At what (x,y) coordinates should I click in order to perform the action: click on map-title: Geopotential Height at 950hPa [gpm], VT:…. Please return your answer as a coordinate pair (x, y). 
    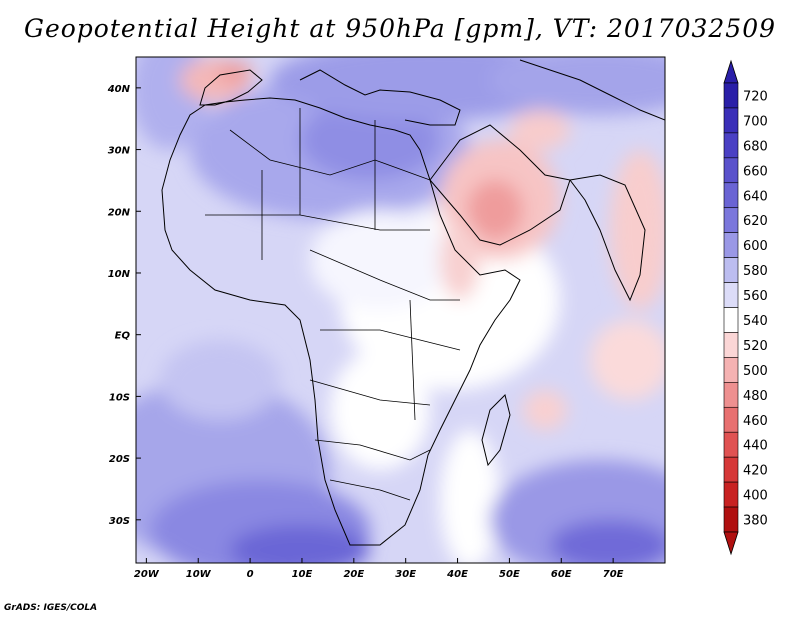
    Looking at the image, I should click on (400, 28).